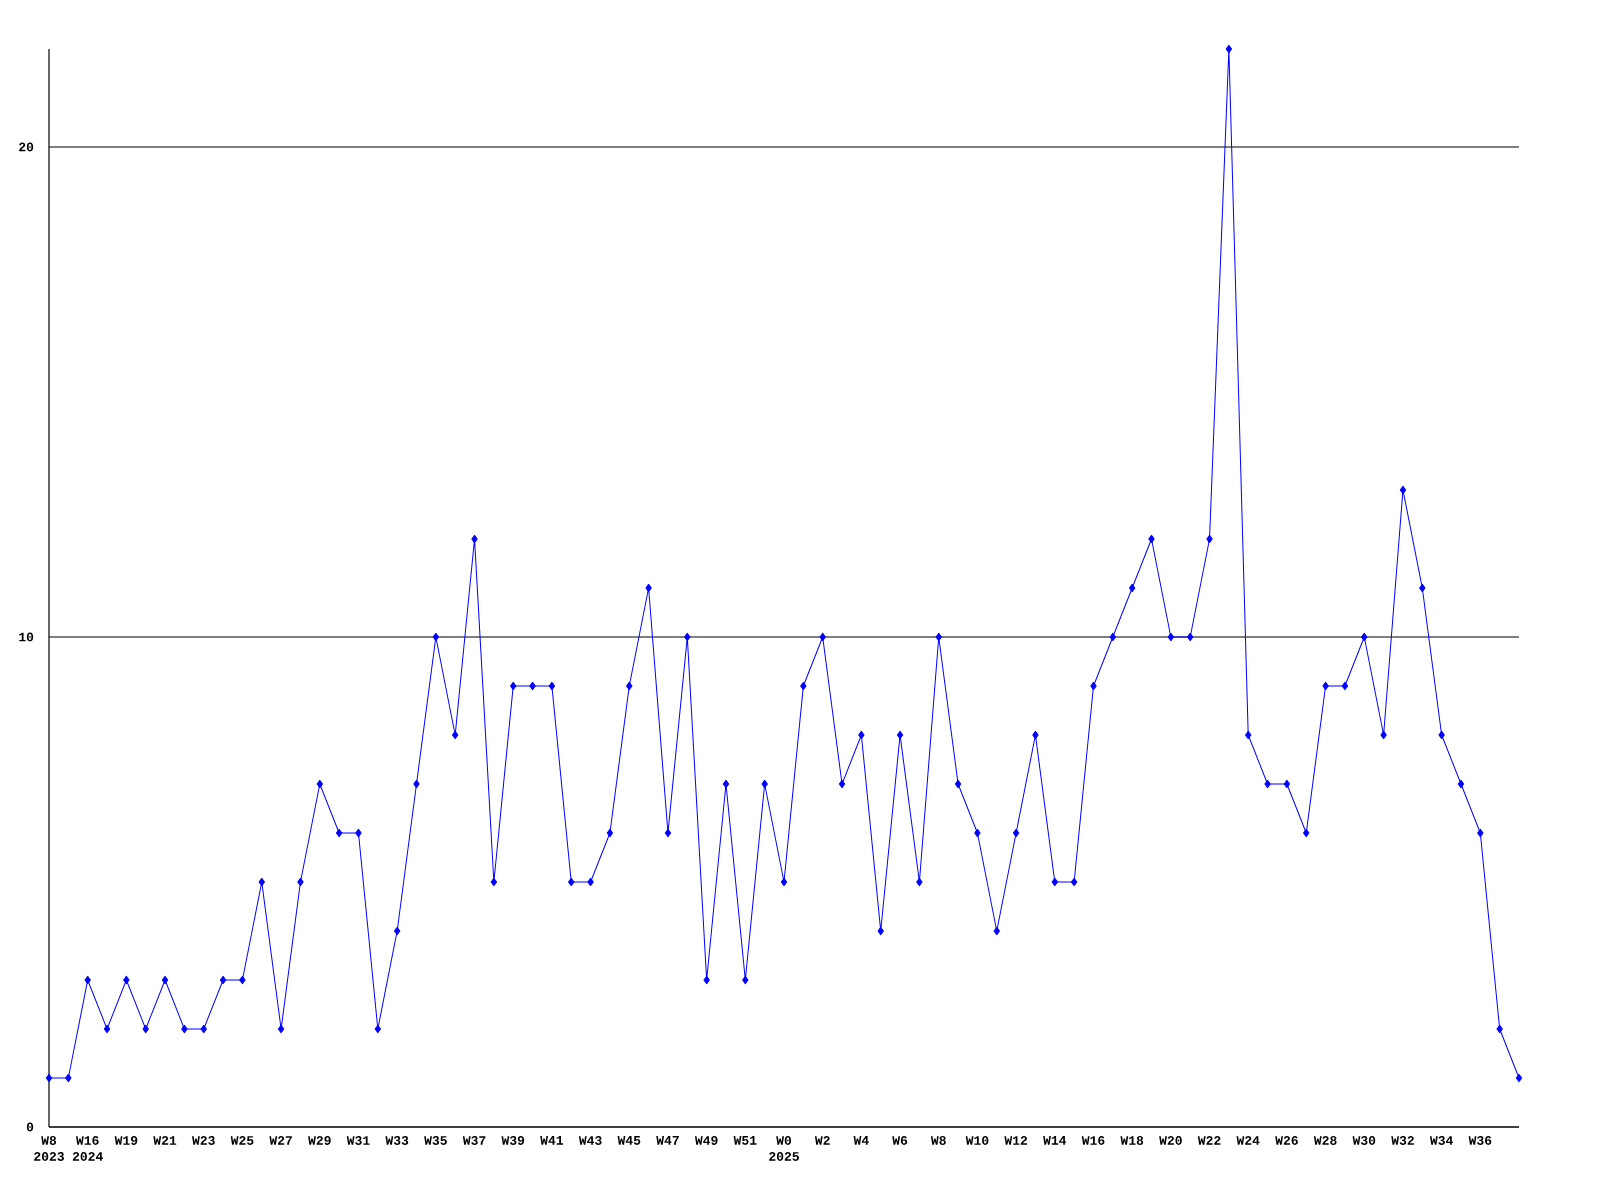 The width and height of the screenshot is (1600, 1200). What do you see at coordinates (822, 1140) in the screenshot?
I see `x-tick-label: W2` at bounding box center [822, 1140].